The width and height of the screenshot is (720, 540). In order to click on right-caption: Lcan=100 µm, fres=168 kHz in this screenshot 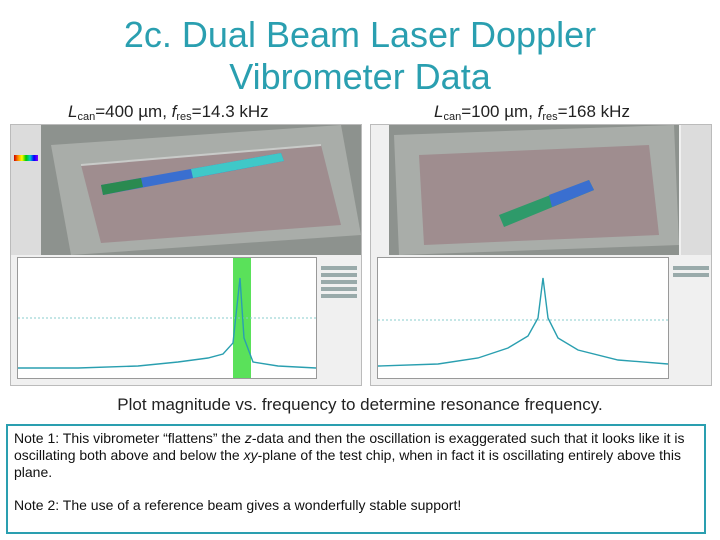, I will do `click(532, 112)`.